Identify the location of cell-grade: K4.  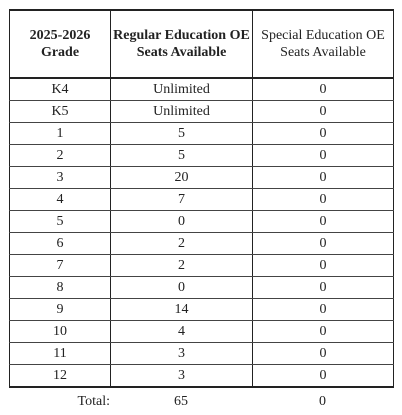
(60, 89).